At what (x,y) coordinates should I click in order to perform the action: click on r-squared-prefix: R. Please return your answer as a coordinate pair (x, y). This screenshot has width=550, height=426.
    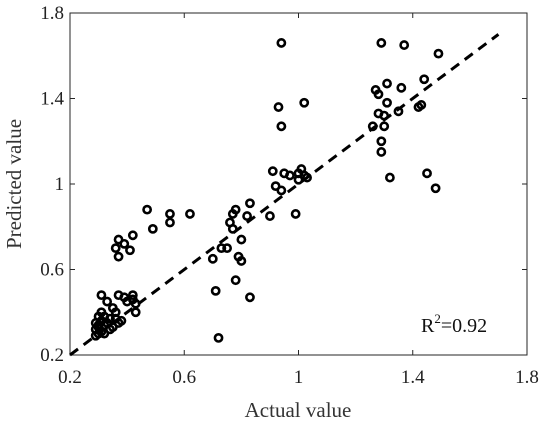
    Looking at the image, I should click on (428, 326).